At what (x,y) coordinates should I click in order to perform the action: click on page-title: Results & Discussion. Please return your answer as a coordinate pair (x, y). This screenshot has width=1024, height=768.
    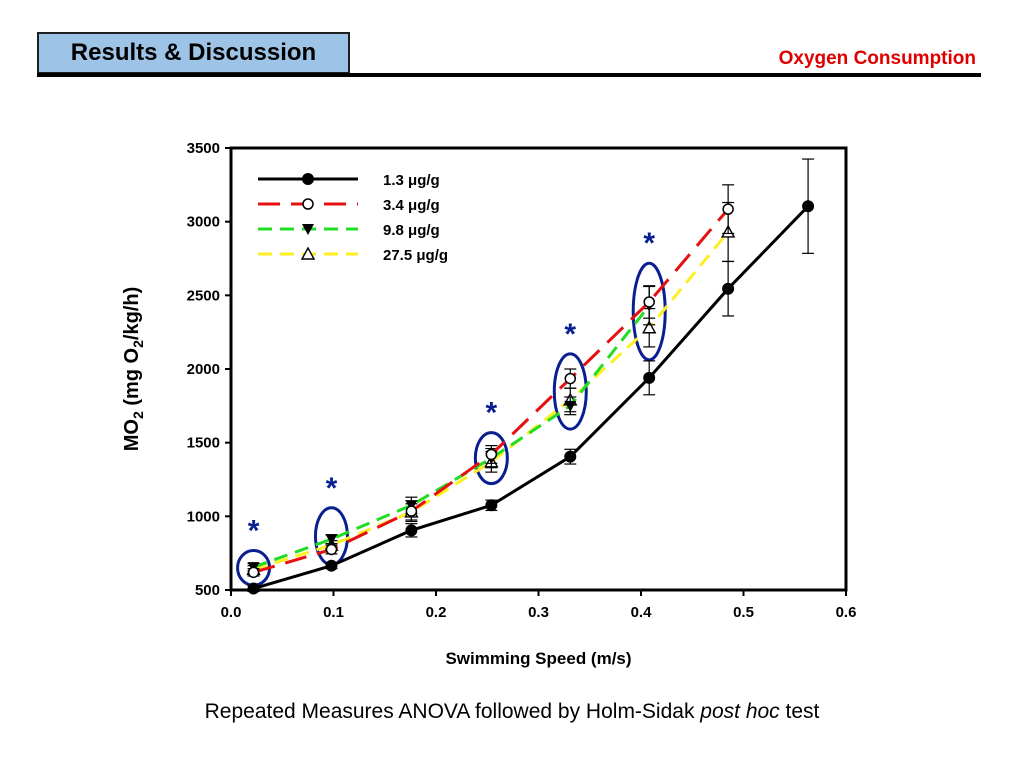
    Looking at the image, I should click on (193, 52).